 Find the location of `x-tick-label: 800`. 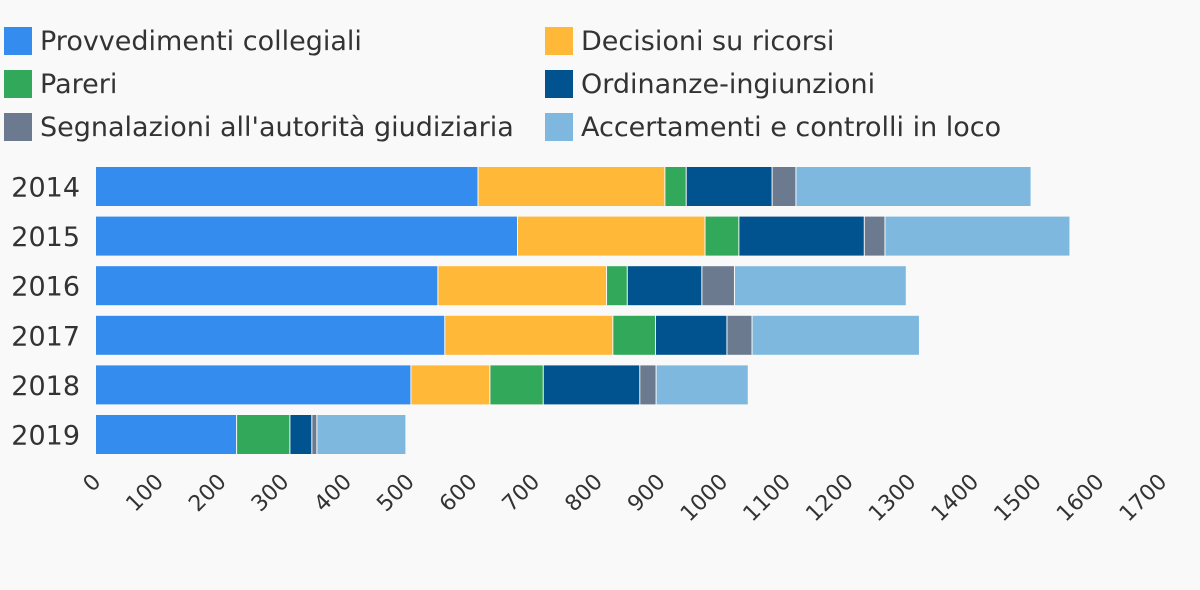

x-tick-label: 800 is located at coordinates (584, 493).